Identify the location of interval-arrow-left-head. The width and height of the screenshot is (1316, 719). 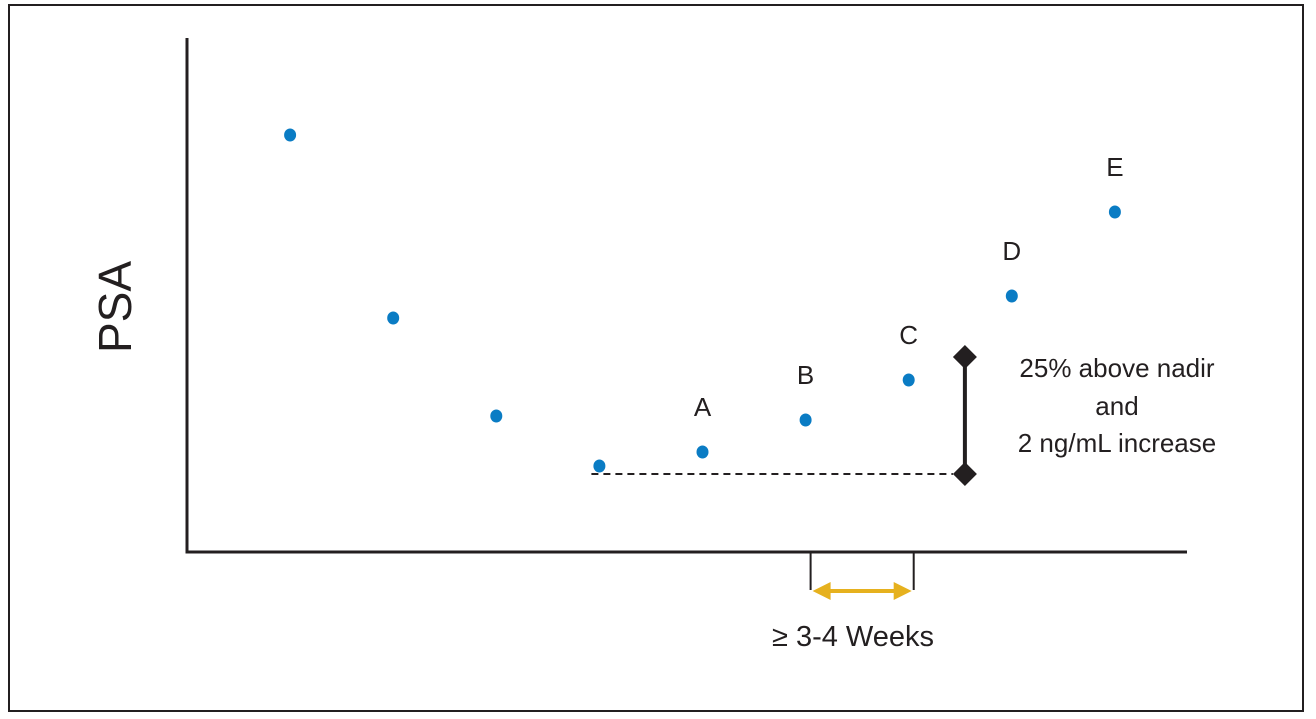
(821, 591).